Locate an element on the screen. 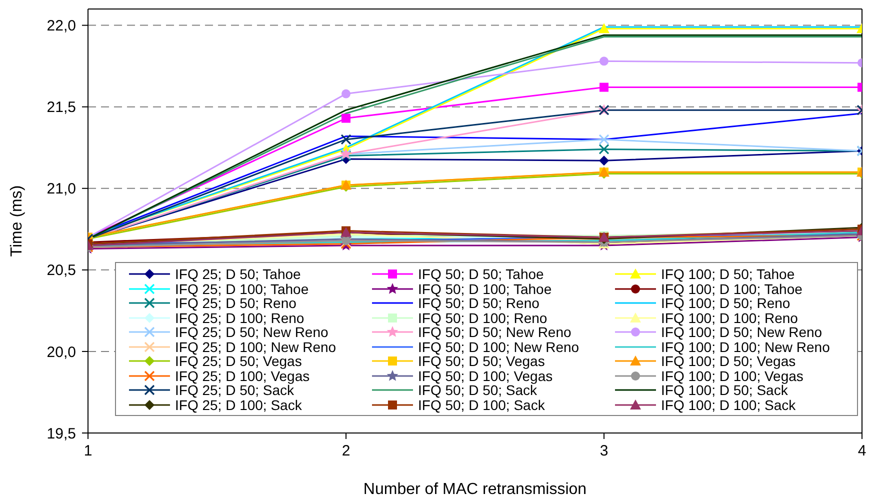 This screenshot has width=886, height=504. legend-label: IFQ 100; D 100; New Reno is located at coordinates (745, 346).